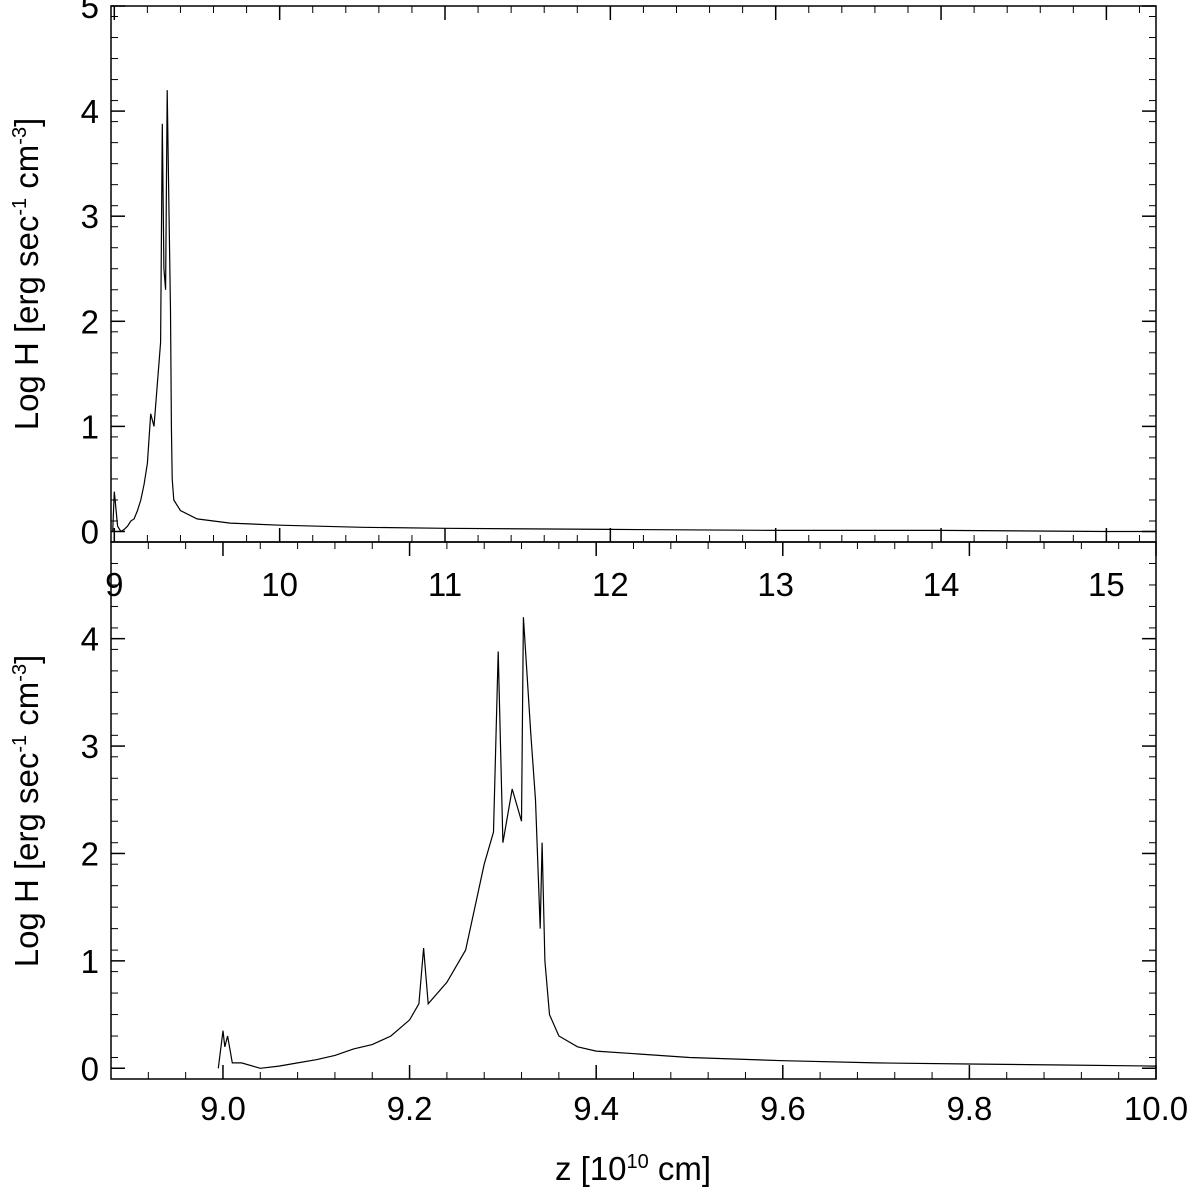  I want to click on x-tick-label: 12, so click(610, 584).